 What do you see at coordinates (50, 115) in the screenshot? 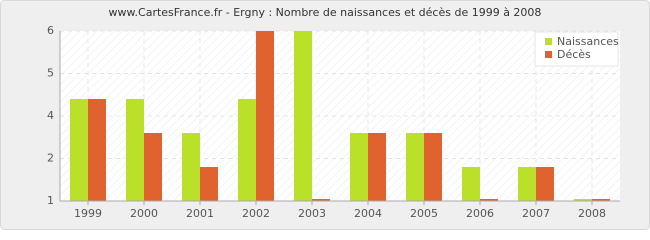
I see `y-tick-label: 4` at bounding box center [50, 115].